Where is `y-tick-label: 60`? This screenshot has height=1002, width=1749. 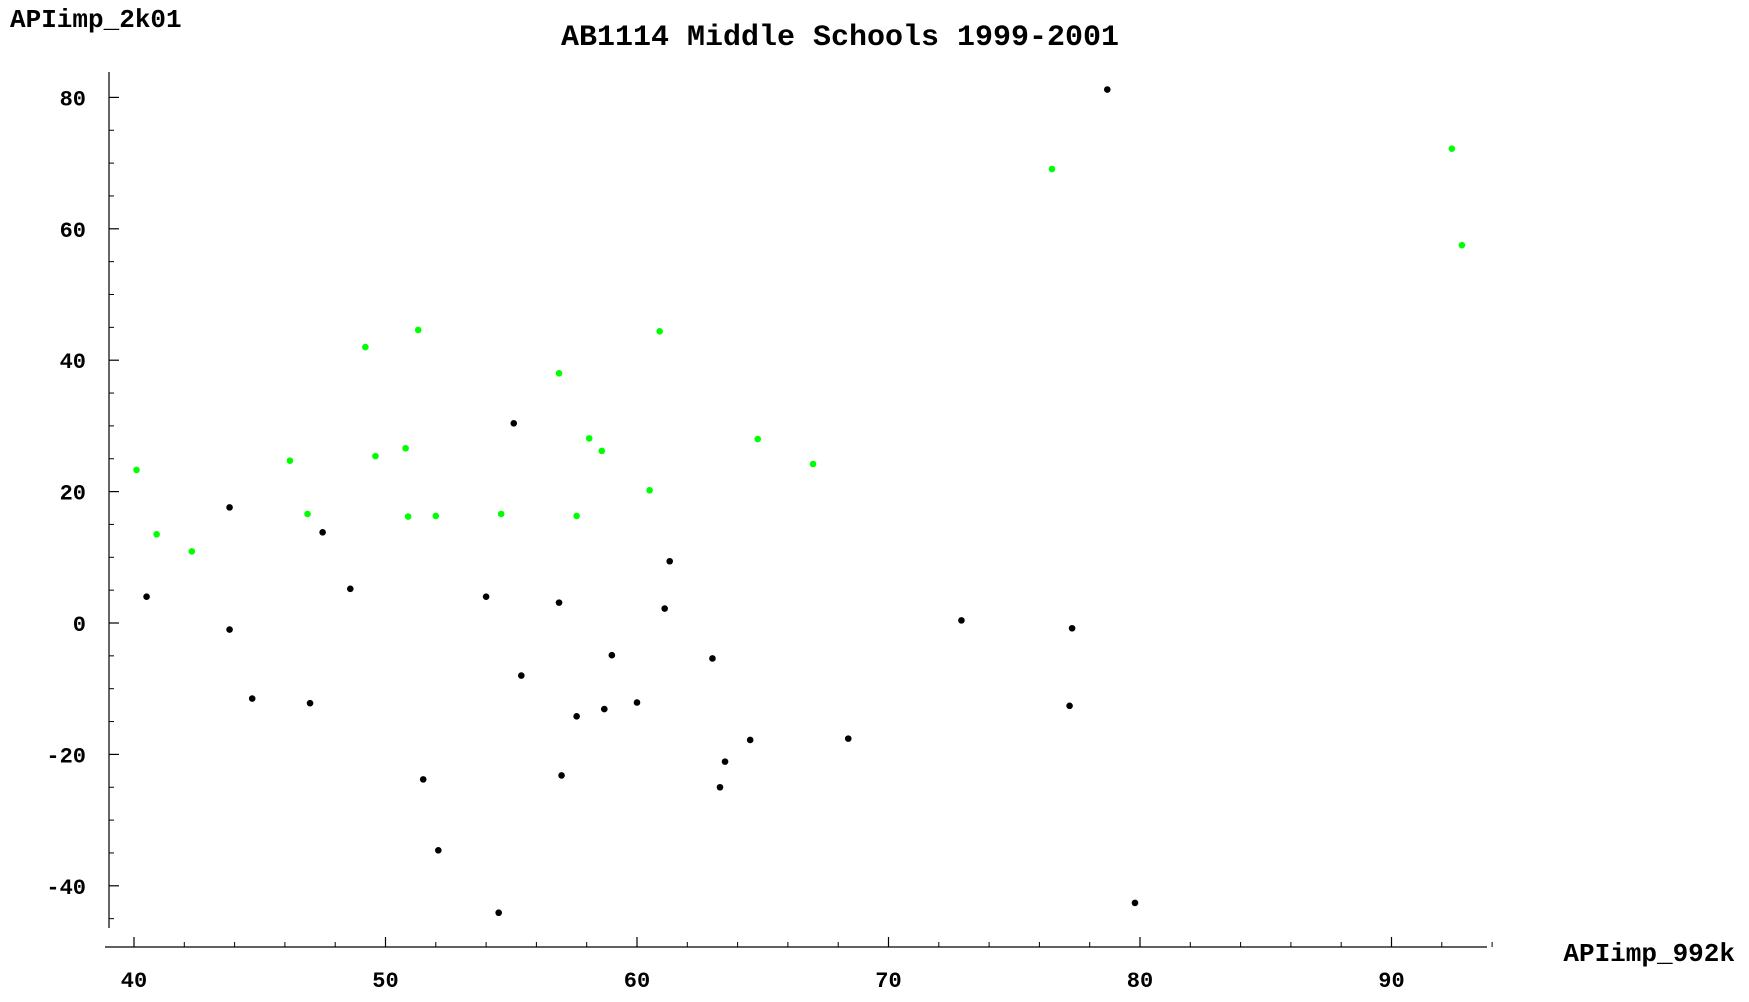 y-tick-label: 60 is located at coordinates (73, 231).